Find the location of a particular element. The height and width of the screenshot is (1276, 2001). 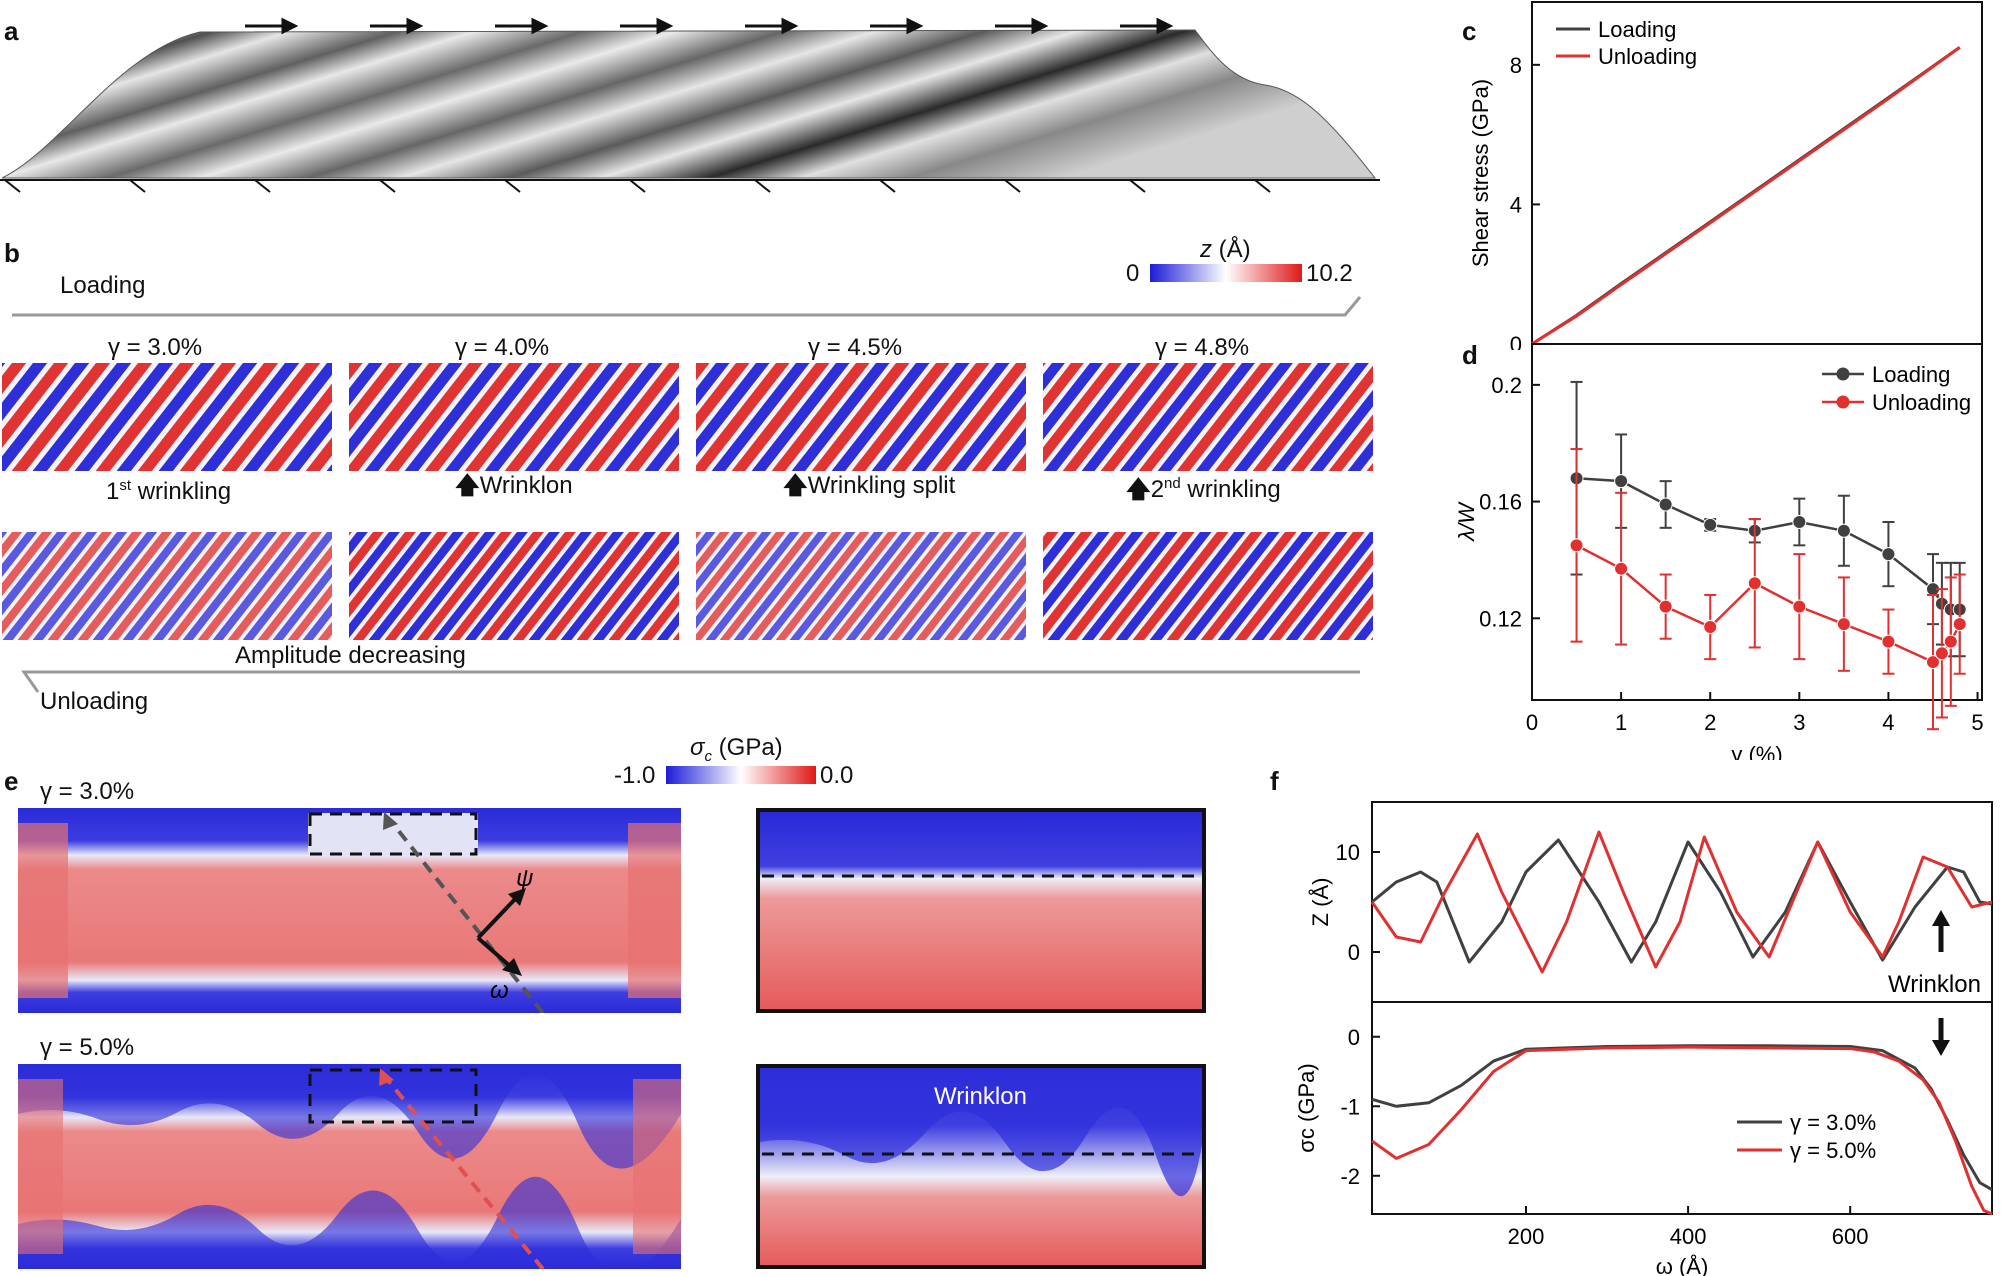

omega-axis-label: ω is located at coordinates (499, 990).